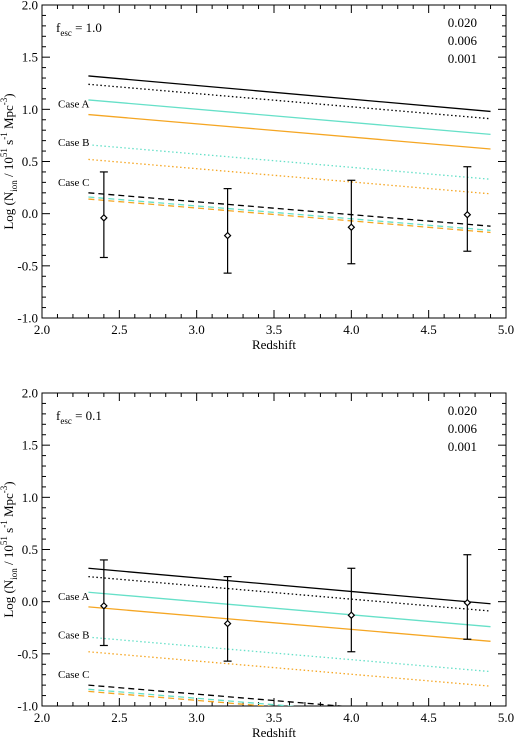 The image size is (520, 740). Describe the element at coordinates (79, 29) in the screenshot. I see `fesc-label: fesc = 1.0` at that location.